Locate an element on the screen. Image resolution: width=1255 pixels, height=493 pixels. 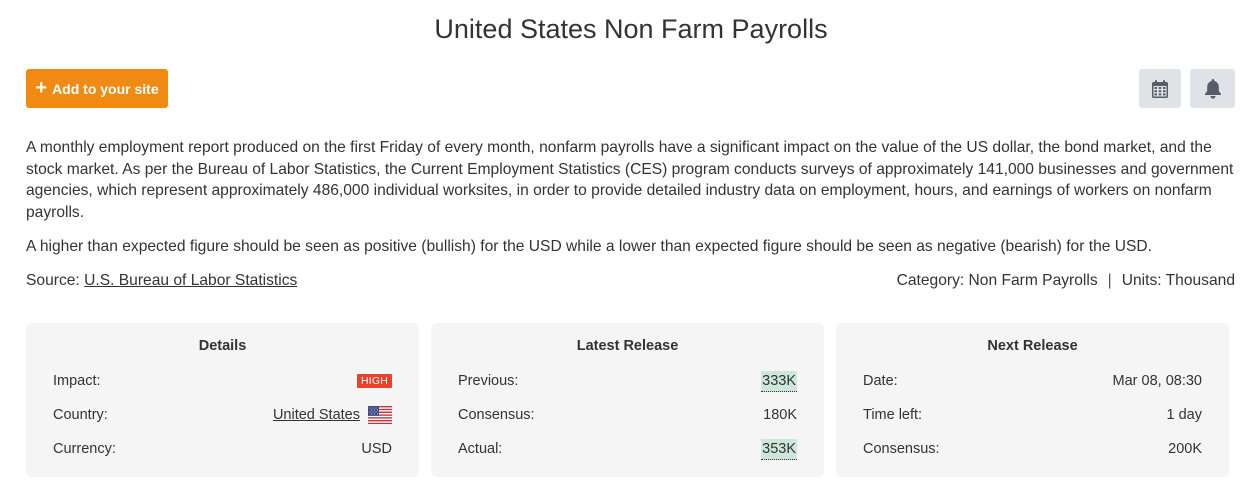
calendar-button is located at coordinates (1160, 88).